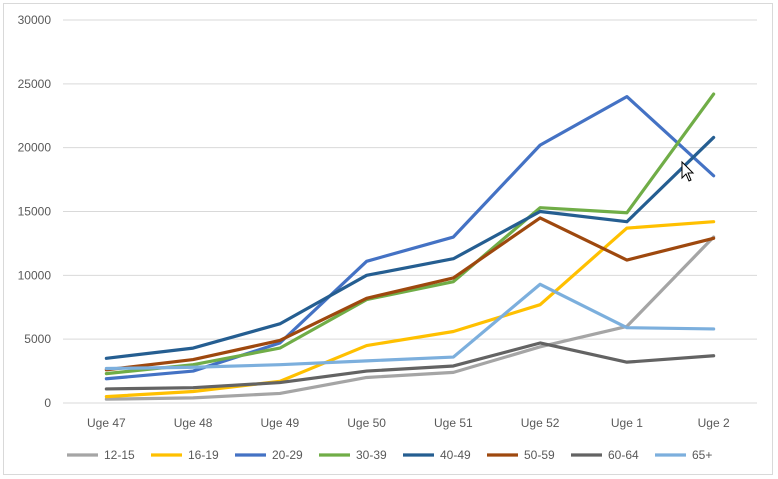  What do you see at coordinates (453, 423) in the screenshot?
I see `x-tick-label: Uge 51` at bounding box center [453, 423].